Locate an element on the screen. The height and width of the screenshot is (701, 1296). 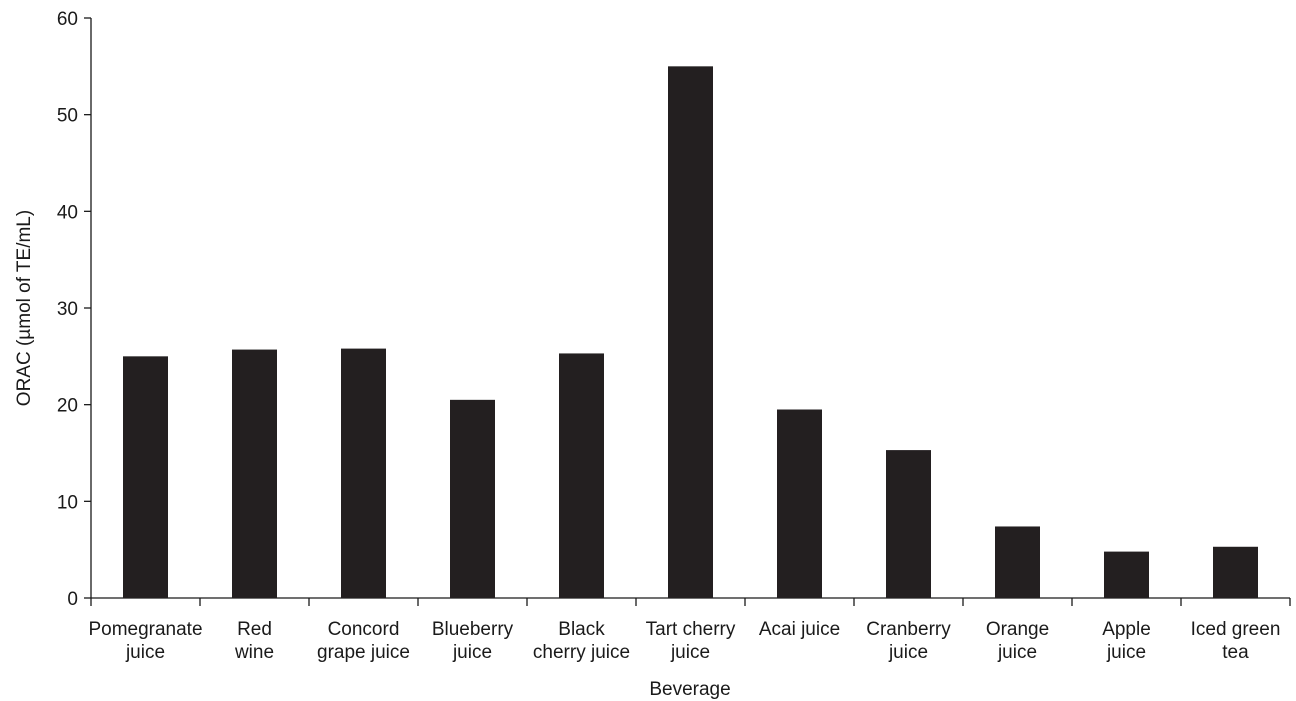
x-category-label: Pomegranate is located at coordinates (145, 629).